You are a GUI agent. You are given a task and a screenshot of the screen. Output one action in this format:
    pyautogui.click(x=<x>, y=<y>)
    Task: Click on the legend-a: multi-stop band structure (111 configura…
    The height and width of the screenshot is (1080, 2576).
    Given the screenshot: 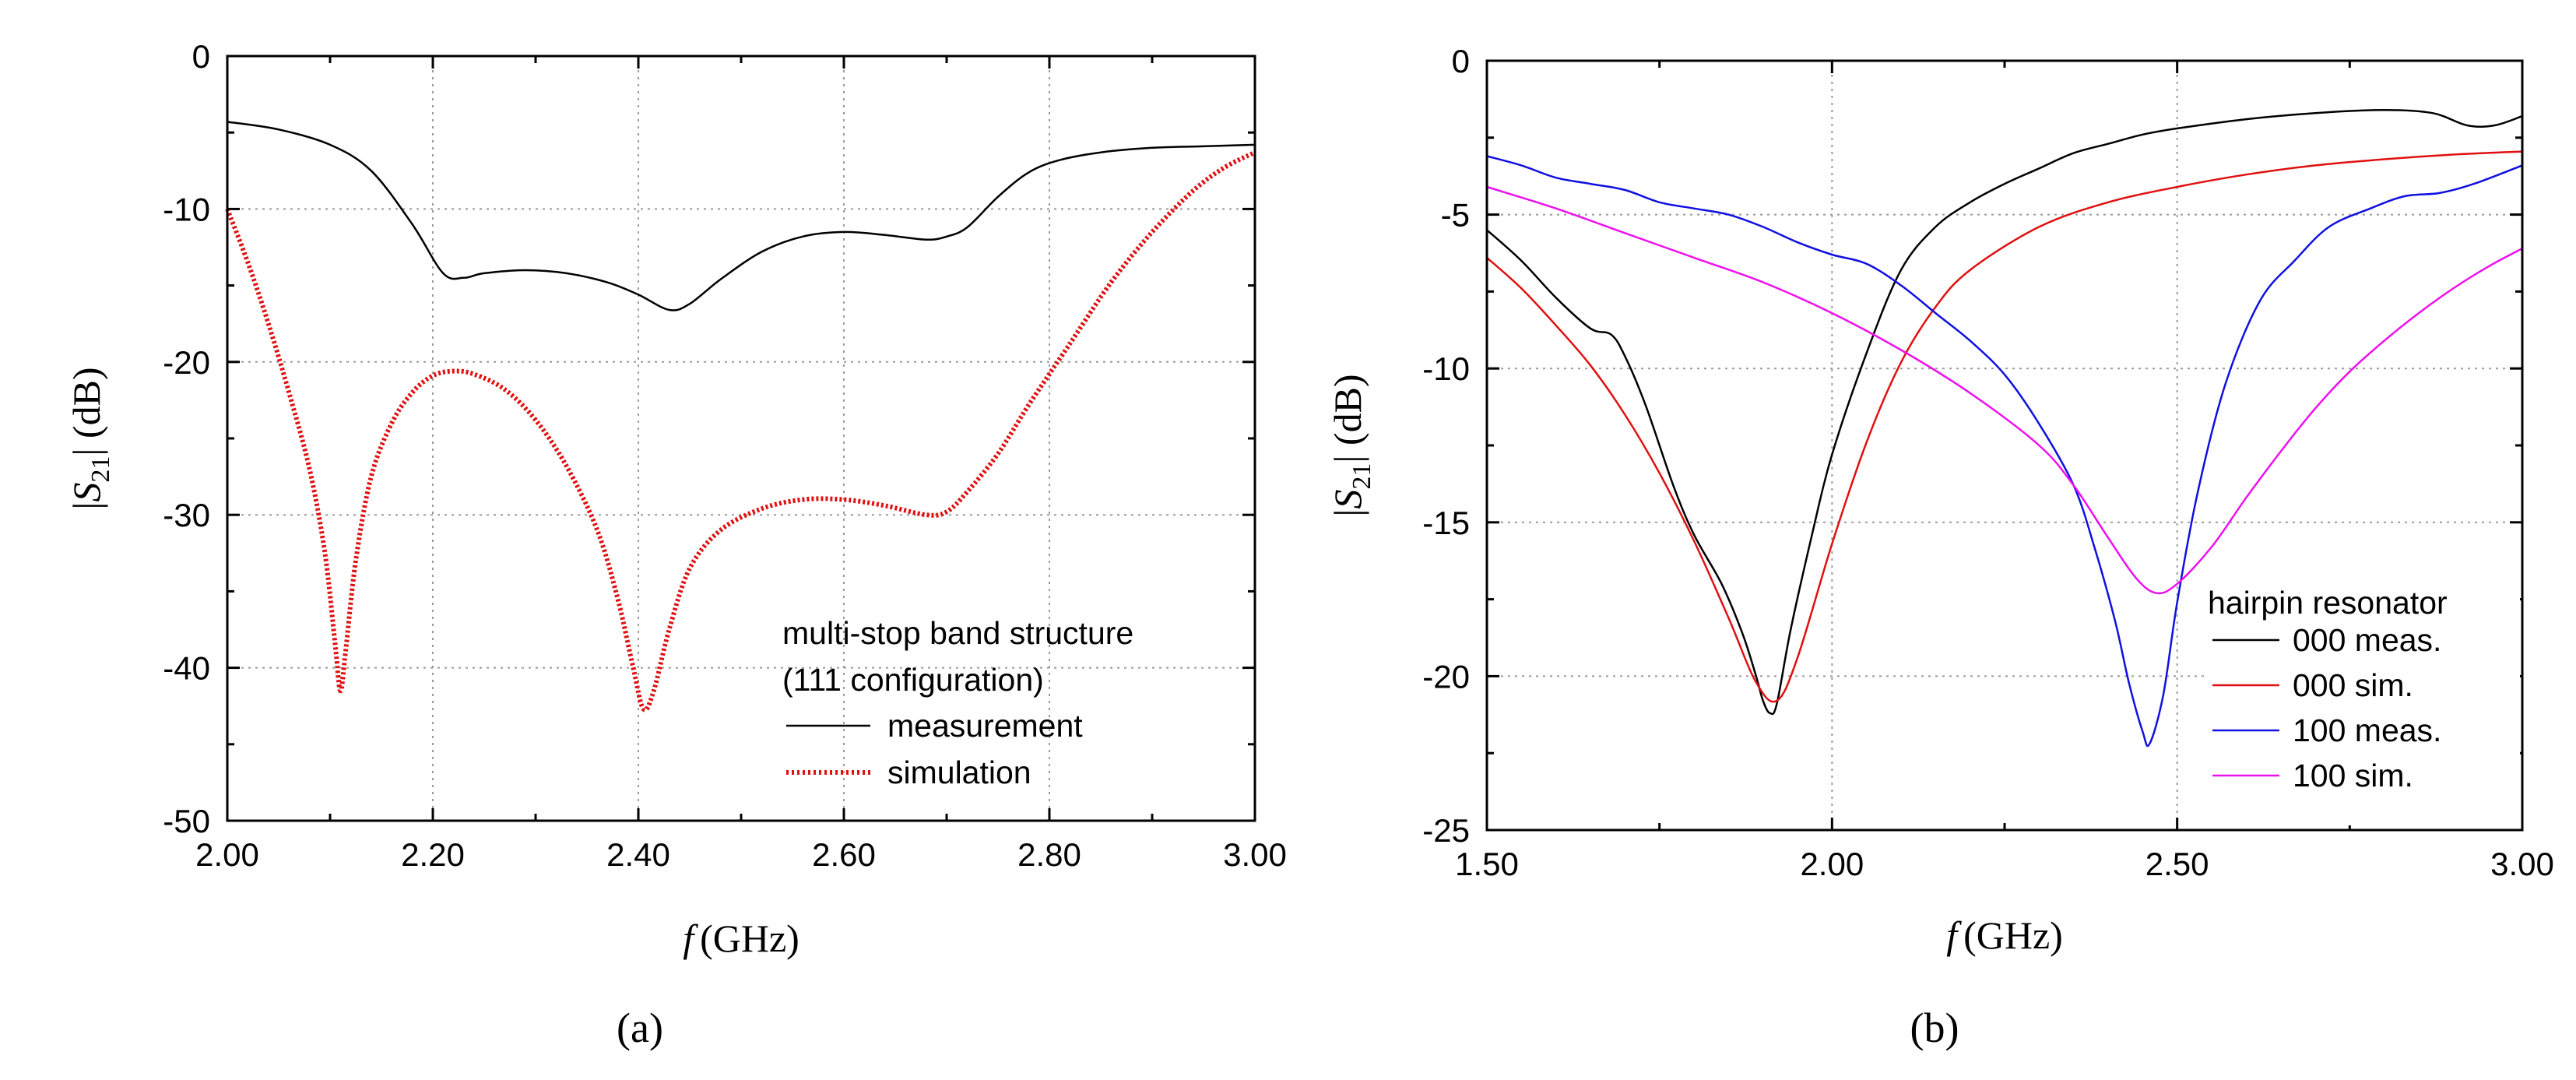 What is the action you would take?
    pyautogui.click(x=958, y=702)
    